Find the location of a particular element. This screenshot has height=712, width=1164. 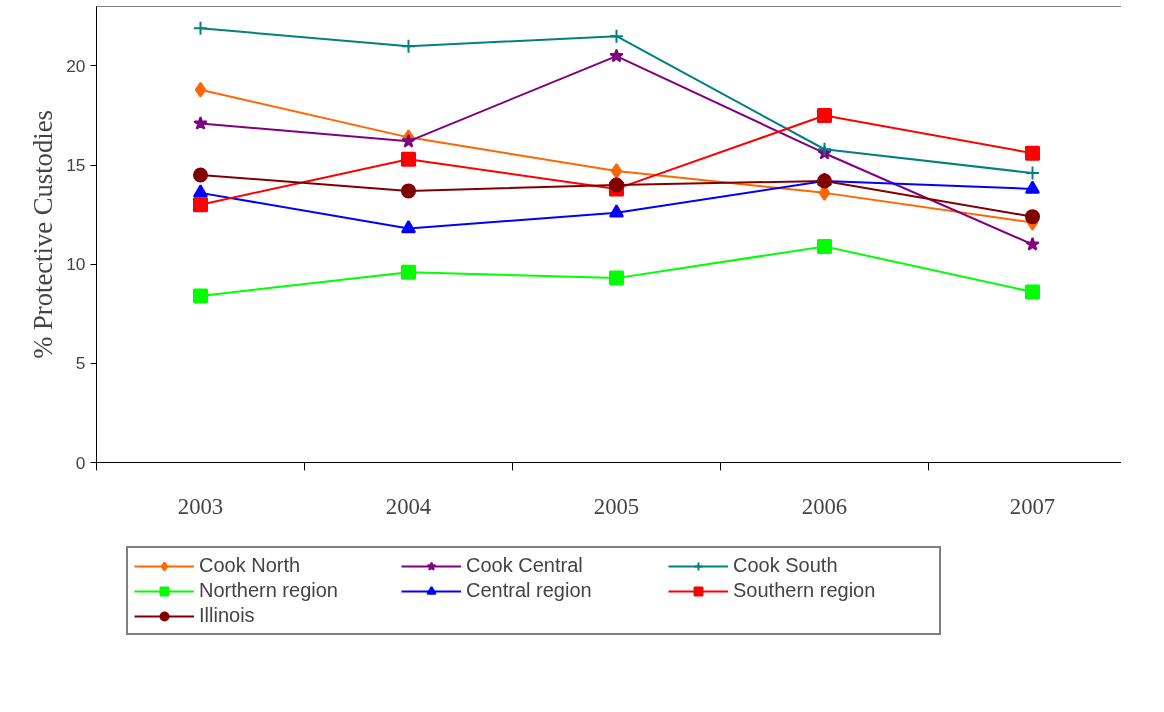

legend-label: Cook Central is located at coordinates (525, 565).